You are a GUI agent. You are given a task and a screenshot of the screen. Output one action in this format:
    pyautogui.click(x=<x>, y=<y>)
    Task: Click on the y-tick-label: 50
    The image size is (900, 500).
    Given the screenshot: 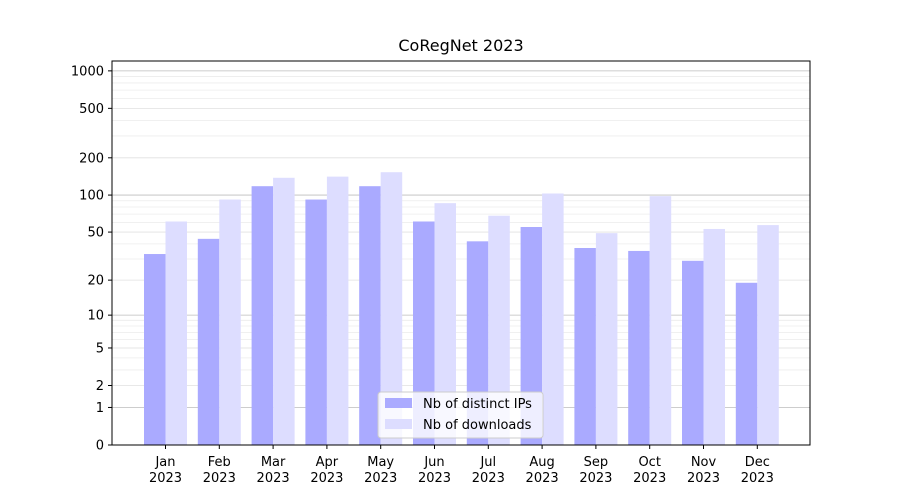 What is the action you would take?
    pyautogui.click(x=95, y=233)
    